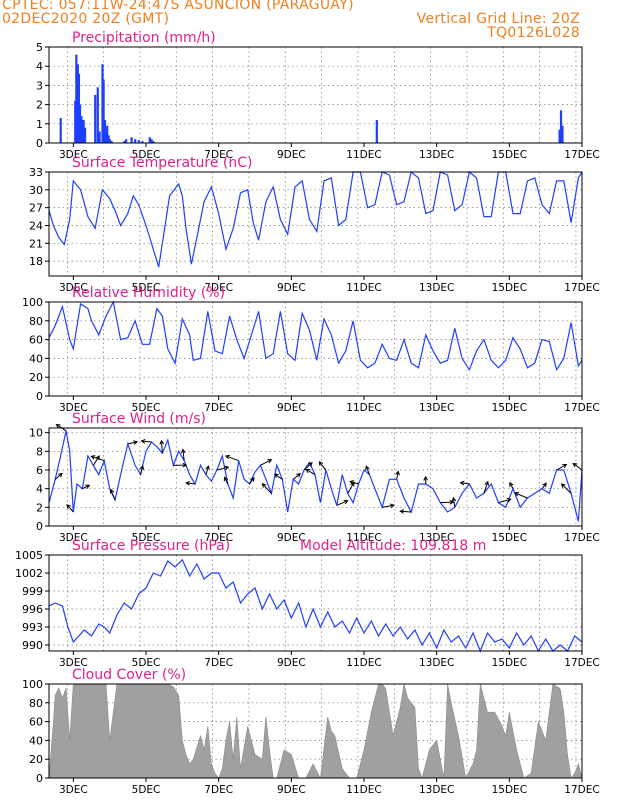 This screenshot has height=800, width=618. What do you see at coordinates (581, 663) in the screenshot?
I see `pres-xtick-label: 17DEC` at bounding box center [581, 663].